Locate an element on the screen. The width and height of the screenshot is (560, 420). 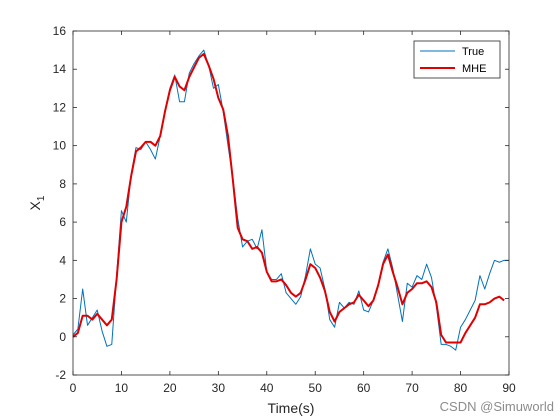
y-tick-label: 12 is located at coordinates (60, 107).